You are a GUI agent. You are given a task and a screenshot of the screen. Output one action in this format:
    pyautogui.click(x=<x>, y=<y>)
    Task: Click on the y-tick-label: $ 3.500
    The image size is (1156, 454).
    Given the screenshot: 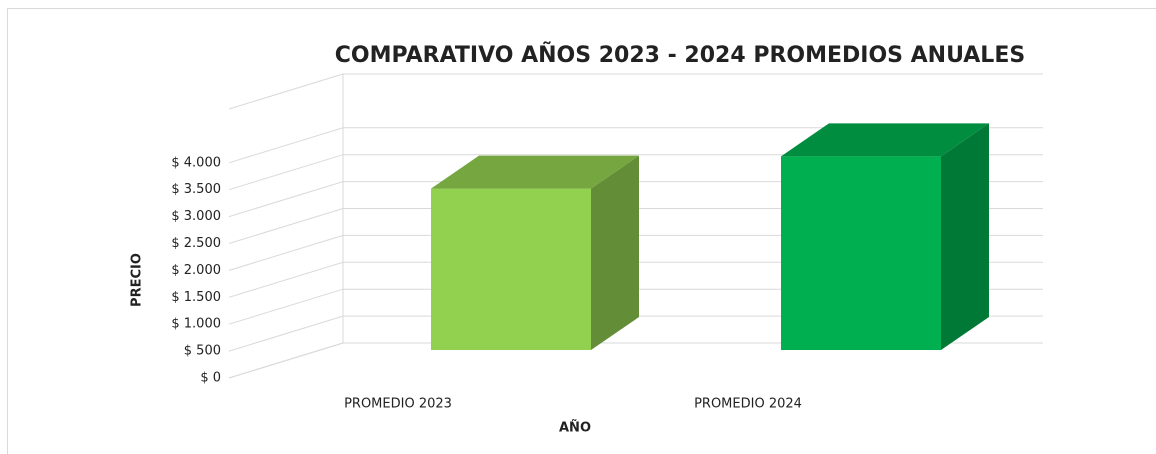 What is the action you would take?
    pyautogui.click(x=196, y=189)
    